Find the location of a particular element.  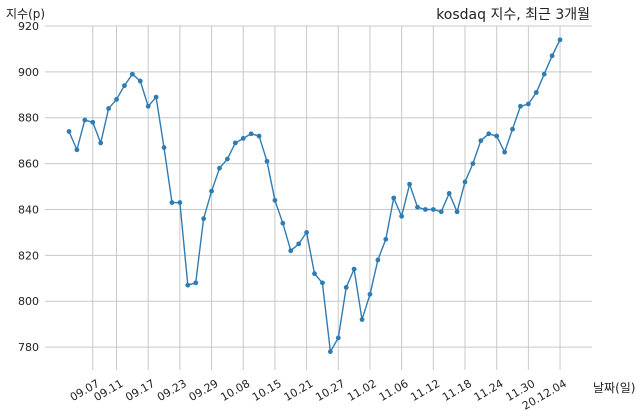

x-tick-label: 11.06 is located at coordinates (394, 390).